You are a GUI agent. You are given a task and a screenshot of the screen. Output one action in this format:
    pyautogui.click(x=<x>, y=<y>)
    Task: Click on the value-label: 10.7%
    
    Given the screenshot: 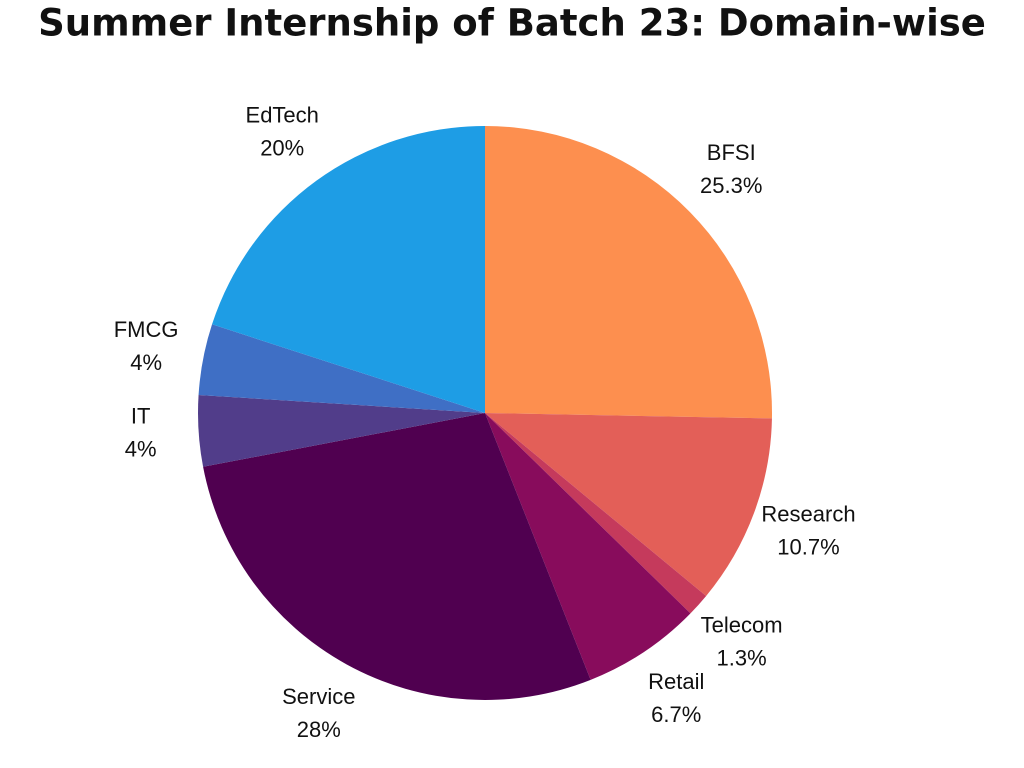 What is the action you would take?
    pyautogui.click(x=808, y=547)
    